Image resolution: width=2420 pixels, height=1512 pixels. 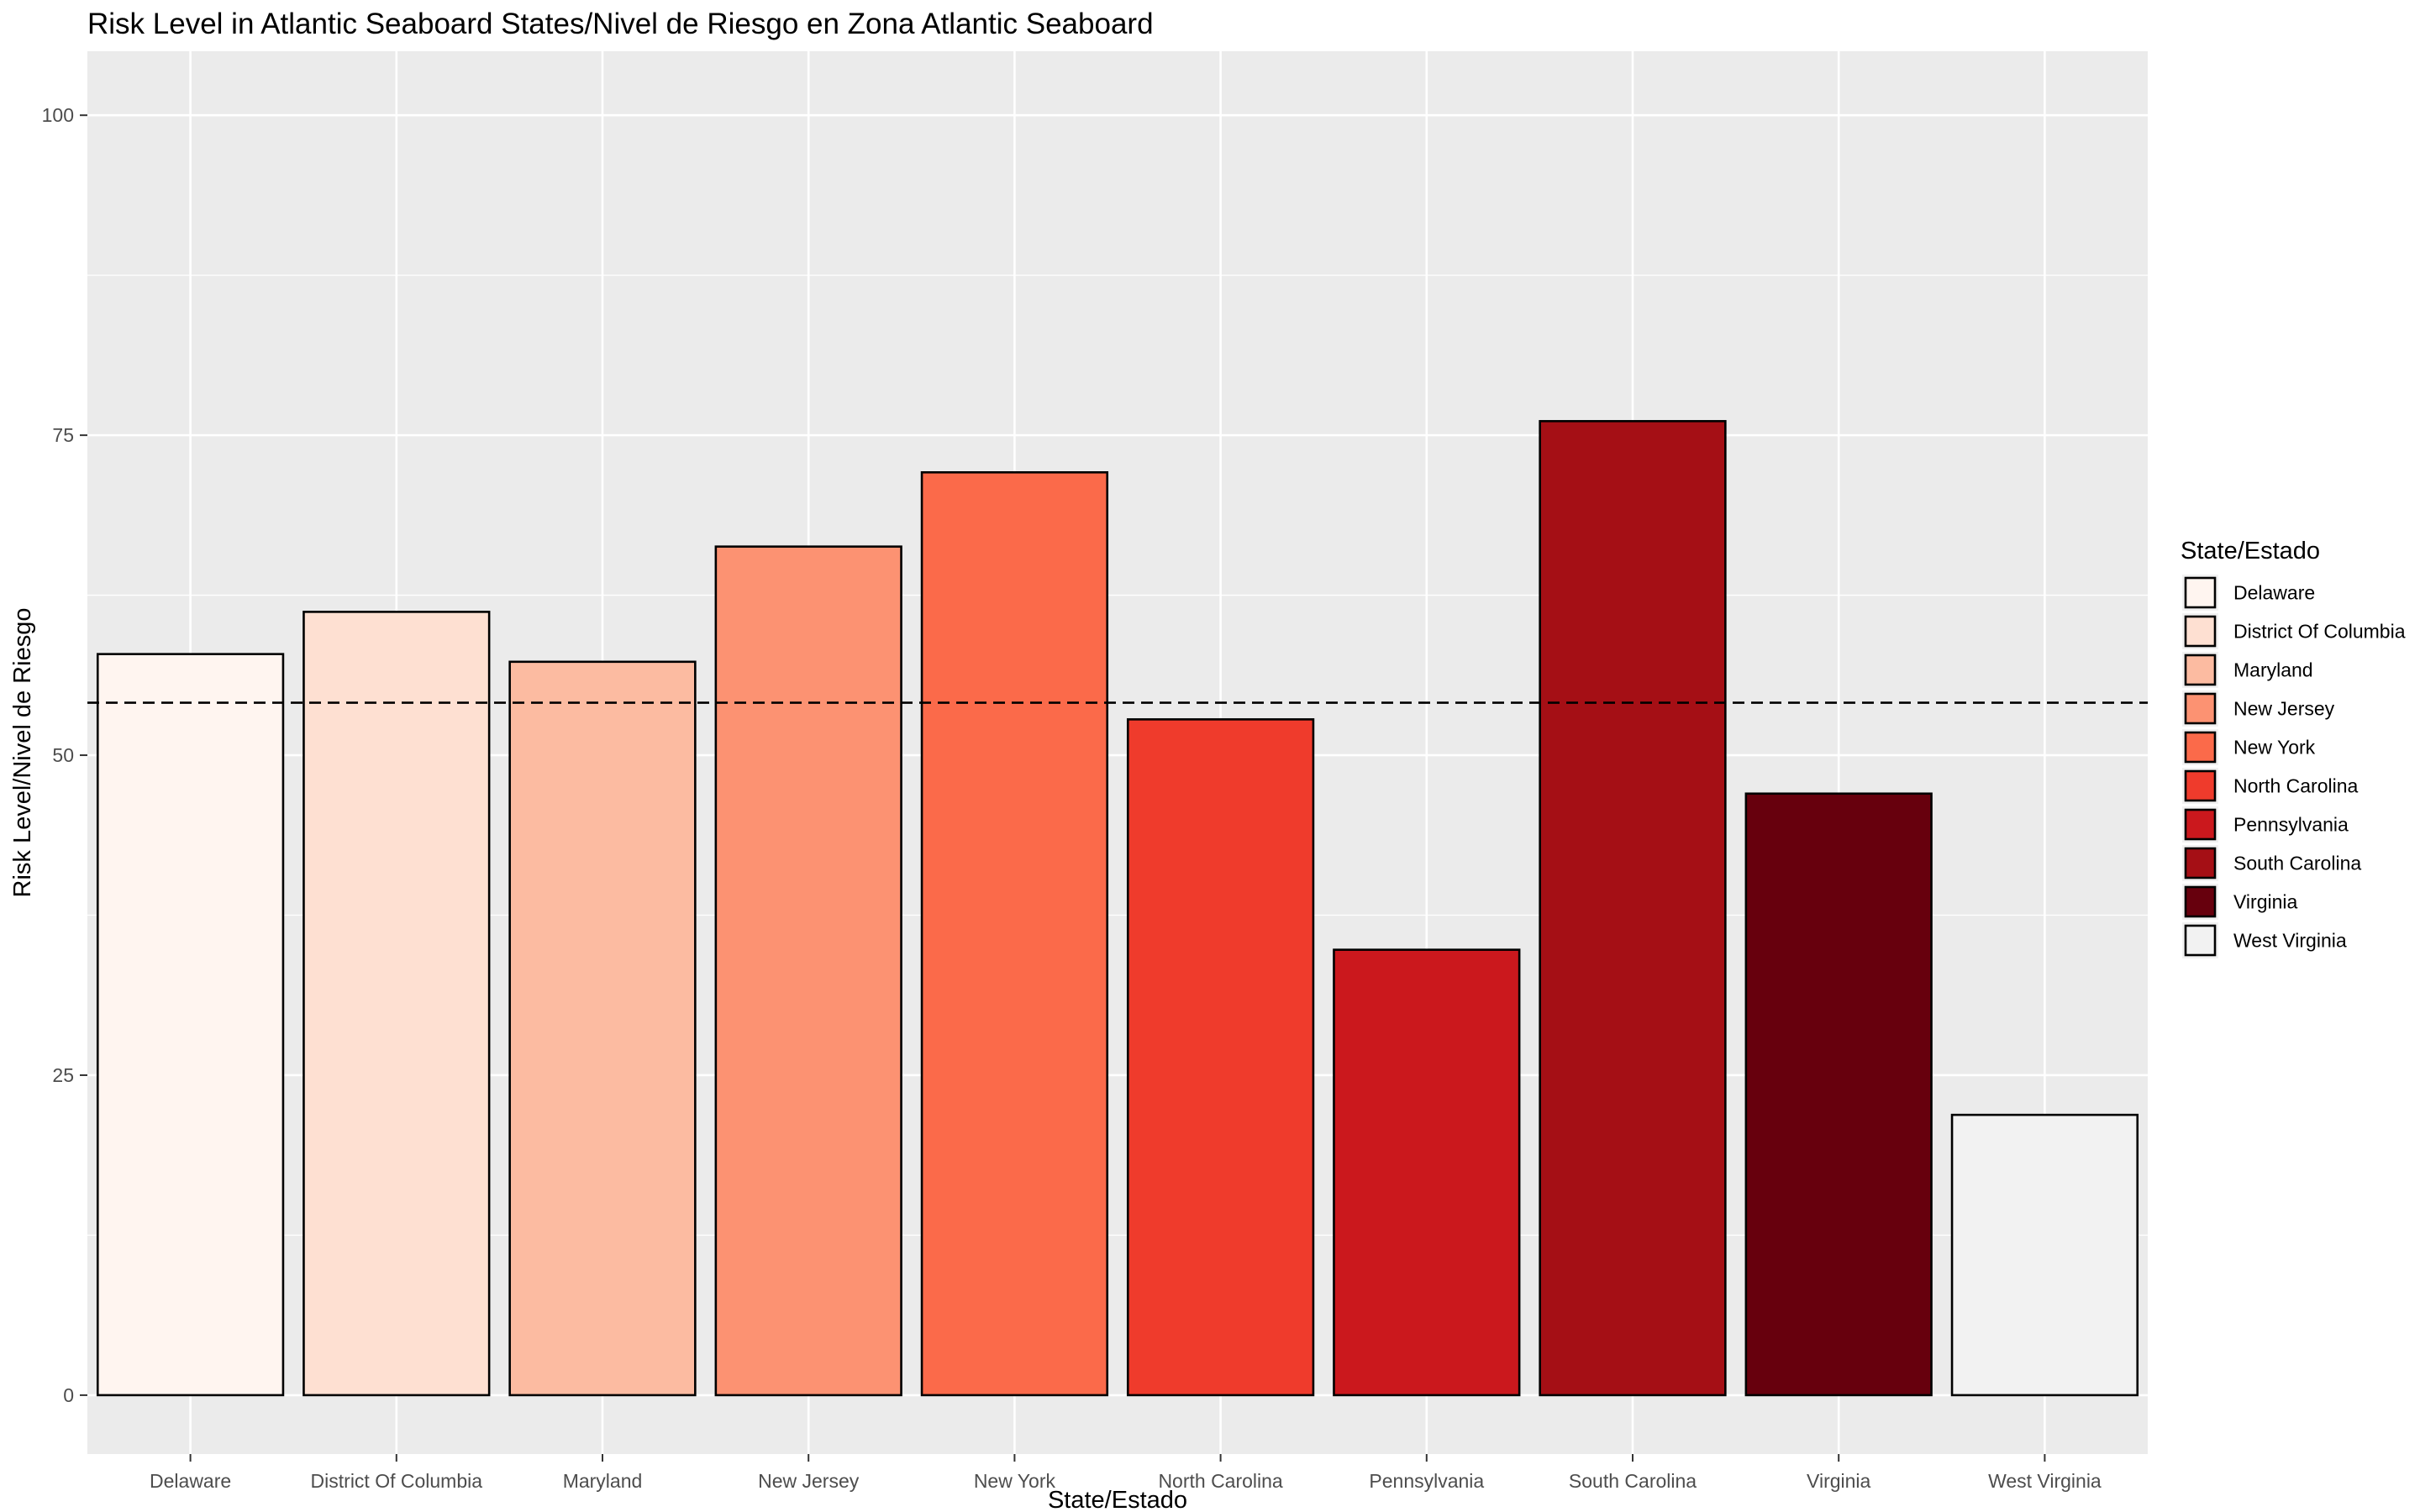 What do you see at coordinates (58, 115) in the screenshot?
I see `y-tick-label: 100` at bounding box center [58, 115].